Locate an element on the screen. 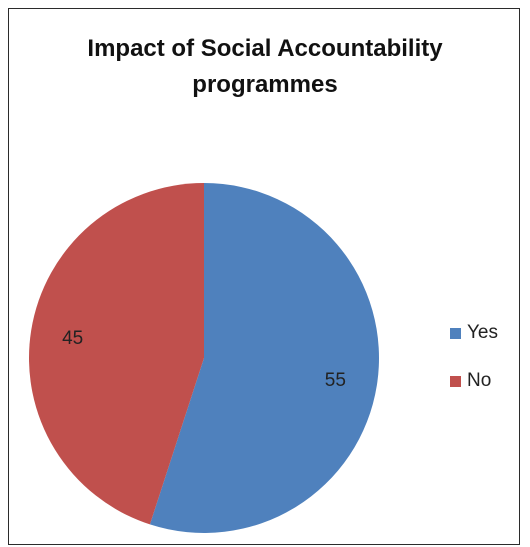 Image resolution: width=530 pixels, height=547 pixels. chart-legend: Yes No is located at coordinates (474, 369).